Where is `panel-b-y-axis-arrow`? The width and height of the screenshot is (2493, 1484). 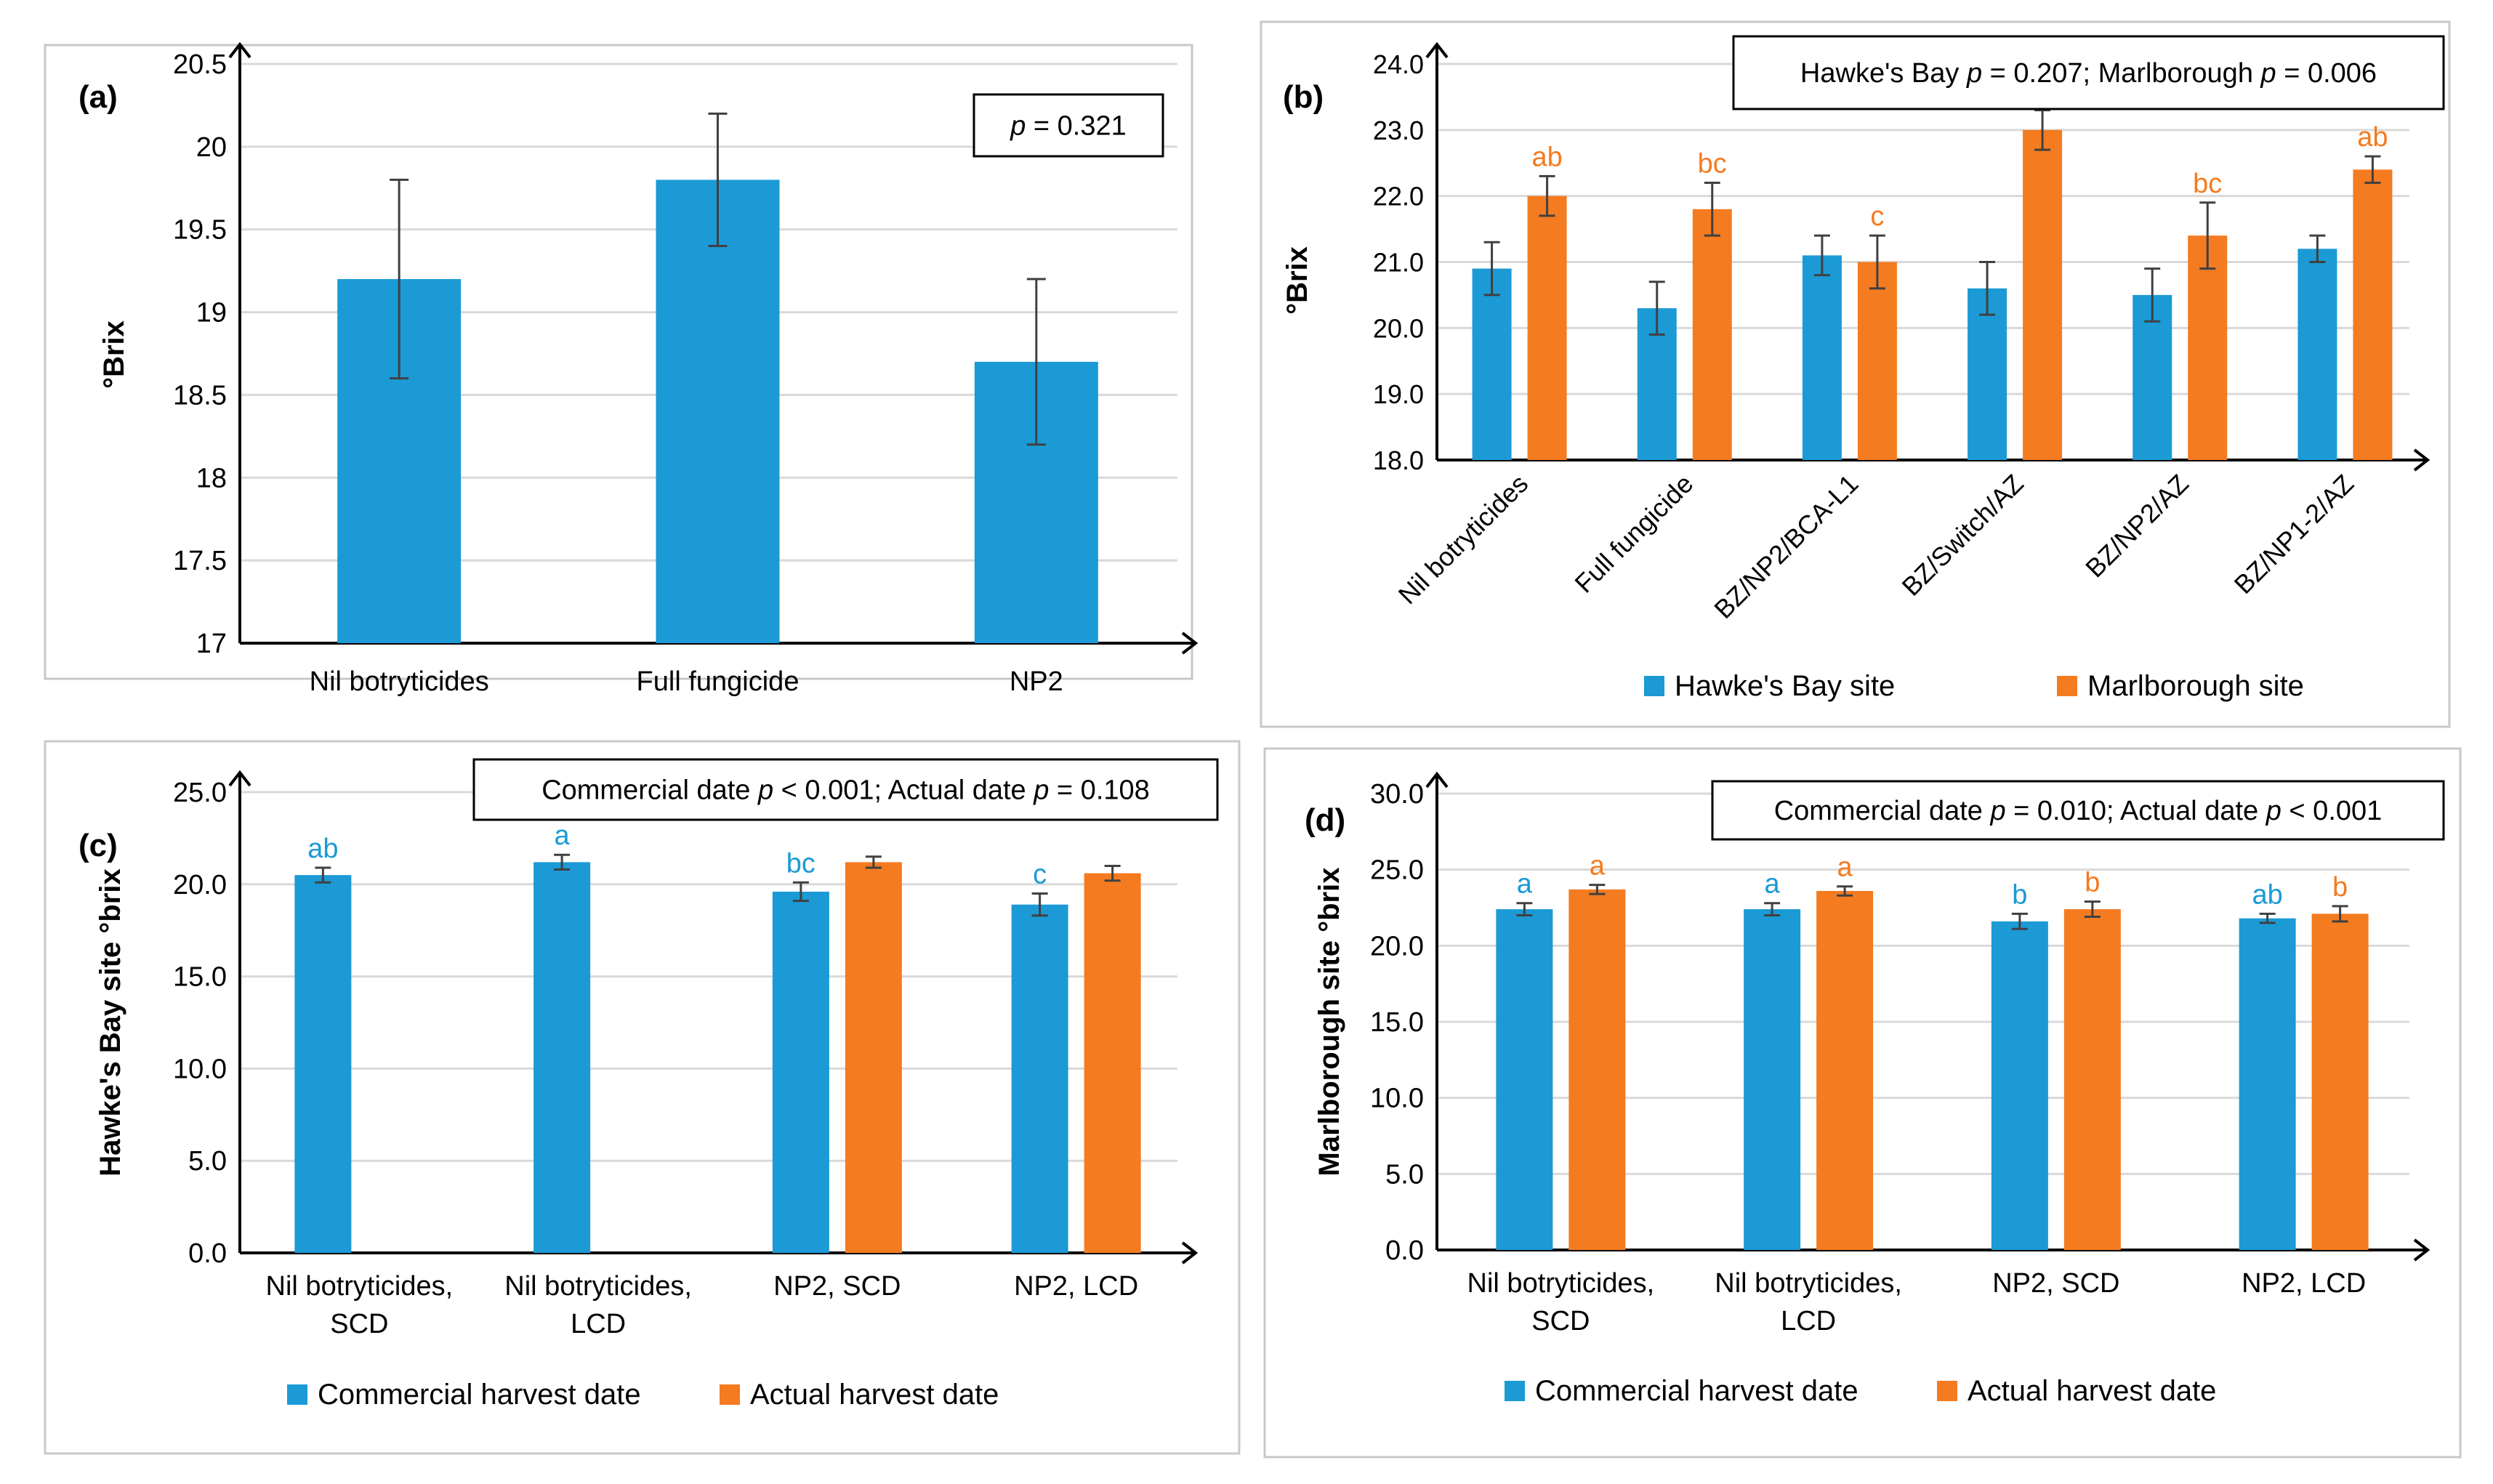 panel-b-y-axis-arrow is located at coordinates (1437, 50).